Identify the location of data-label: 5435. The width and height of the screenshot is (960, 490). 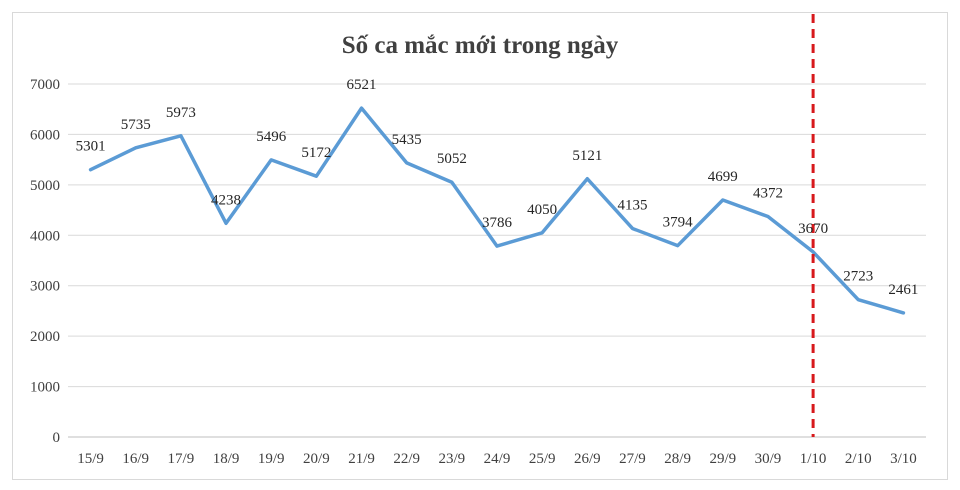
(407, 140).